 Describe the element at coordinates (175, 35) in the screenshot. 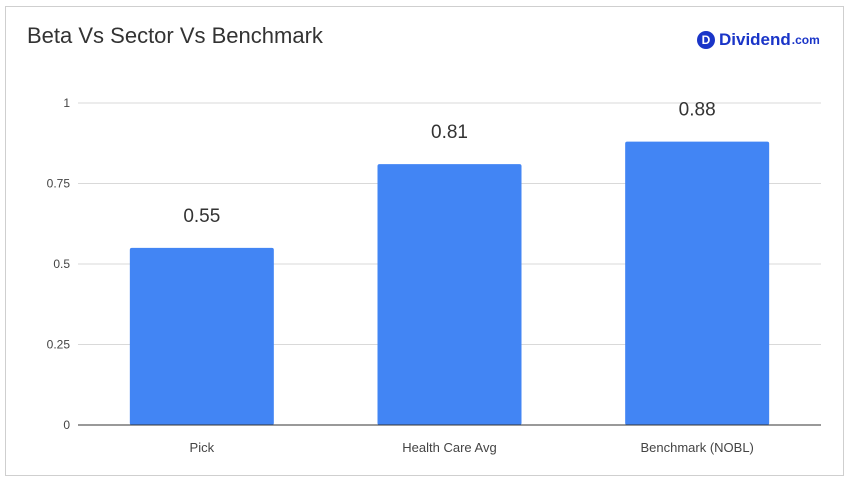

I see `chart-title: Beta Vs Sector Vs Benchmark` at that location.